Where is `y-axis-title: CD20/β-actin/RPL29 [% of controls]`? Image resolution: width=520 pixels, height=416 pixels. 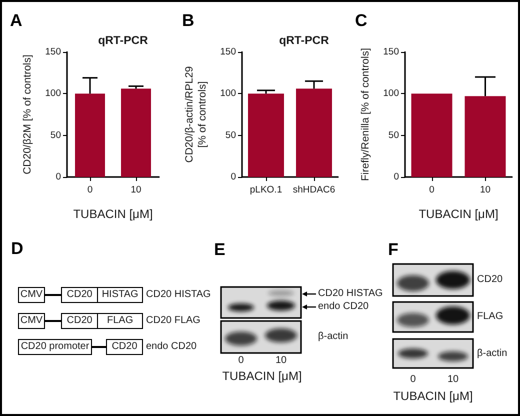 y-axis-title: CD20/β-actin/RPL29 [% of controls] is located at coordinates (196, 114).